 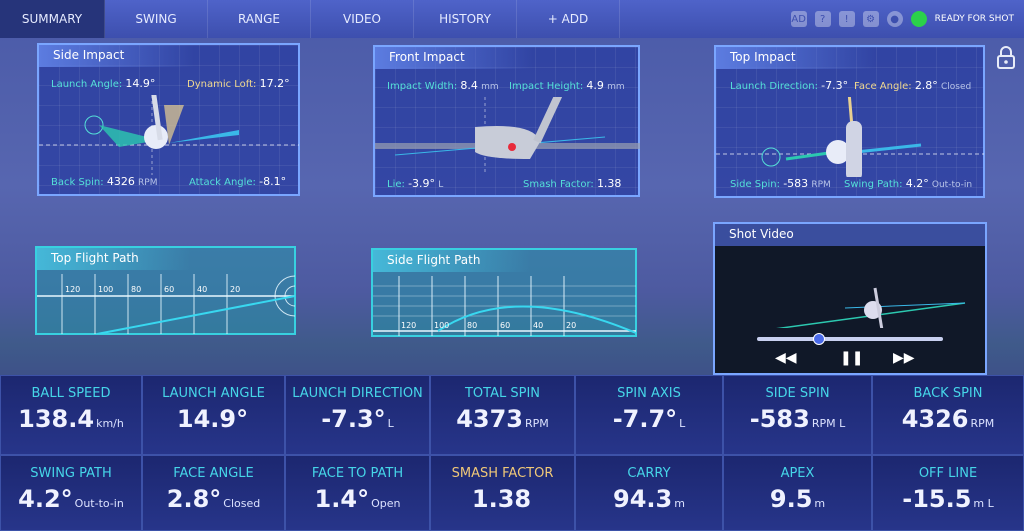 What do you see at coordinates (850, 339) in the screenshot?
I see `video-progress-bar` at bounding box center [850, 339].